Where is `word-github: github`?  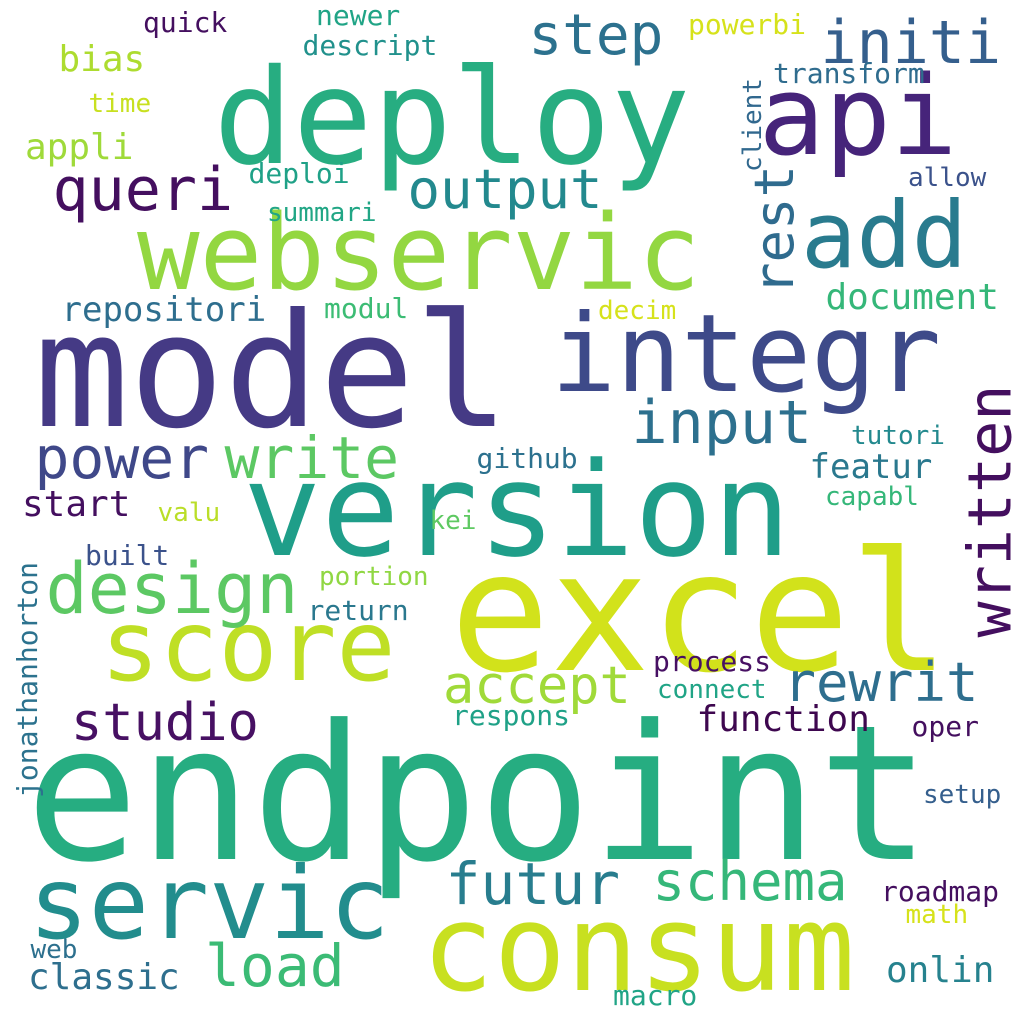 word-github: github is located at coordinates (527, 458).